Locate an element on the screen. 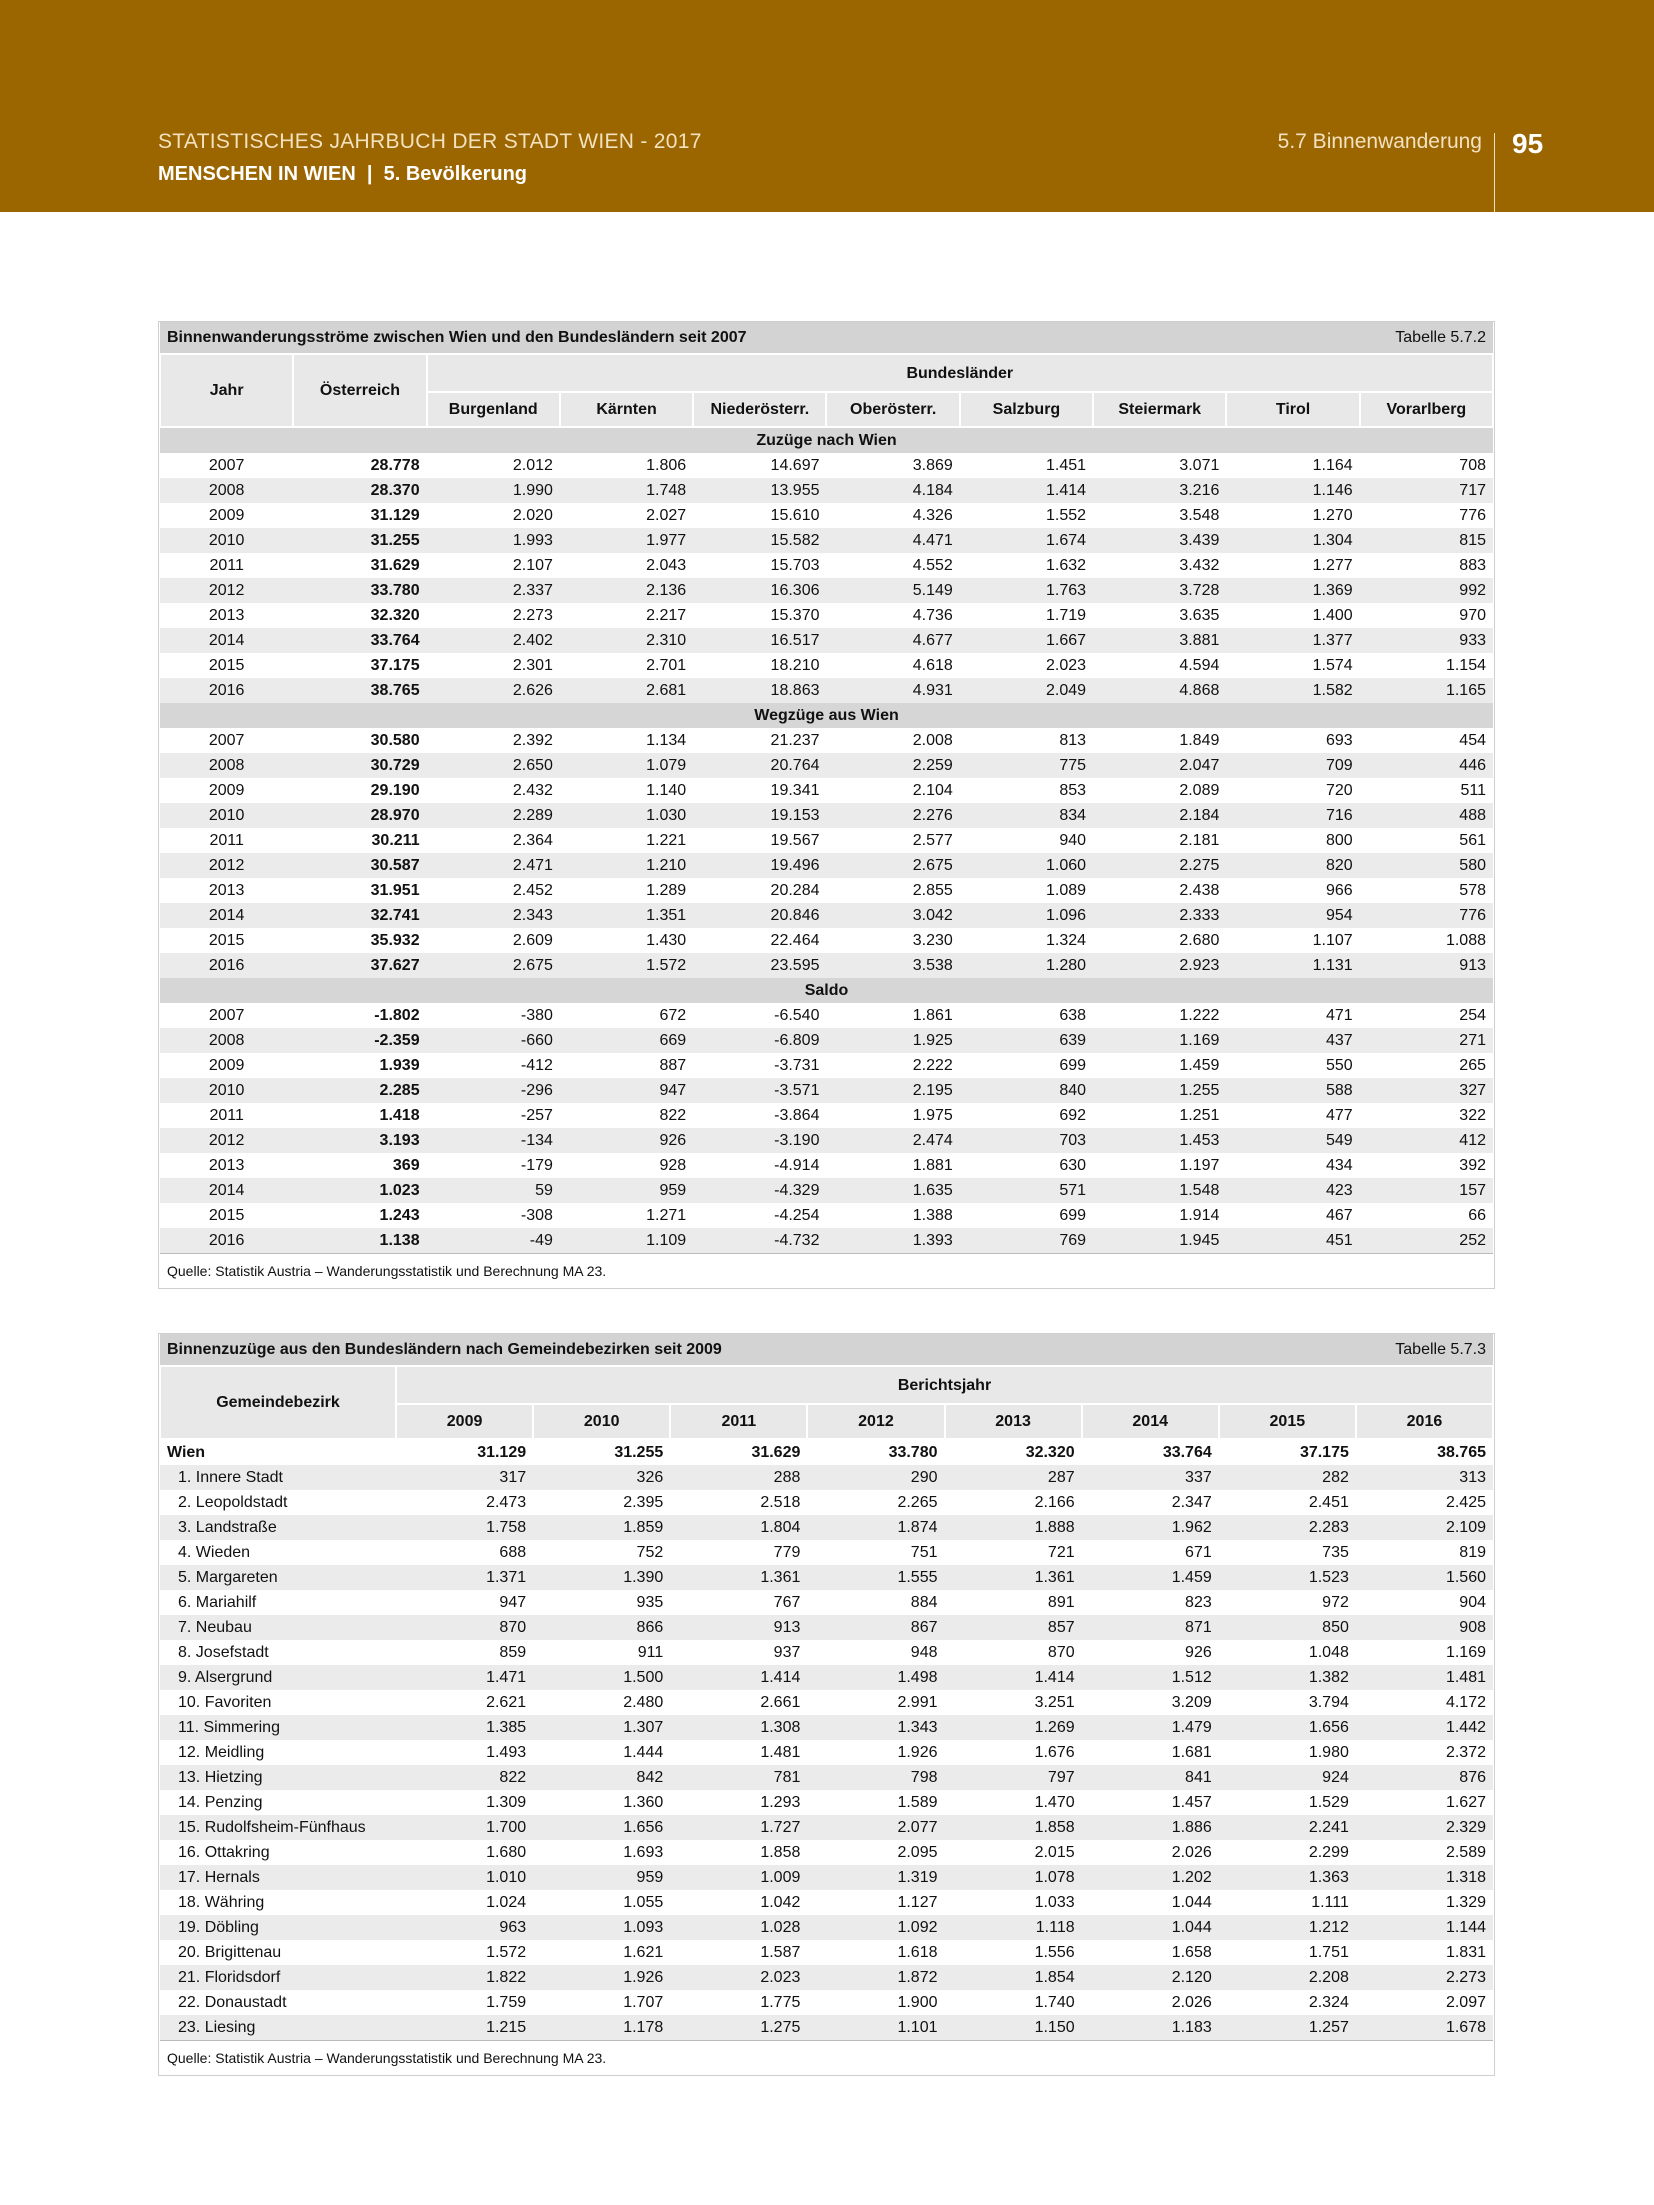  value-cell: 813 is located at coordinates (1073, 740).